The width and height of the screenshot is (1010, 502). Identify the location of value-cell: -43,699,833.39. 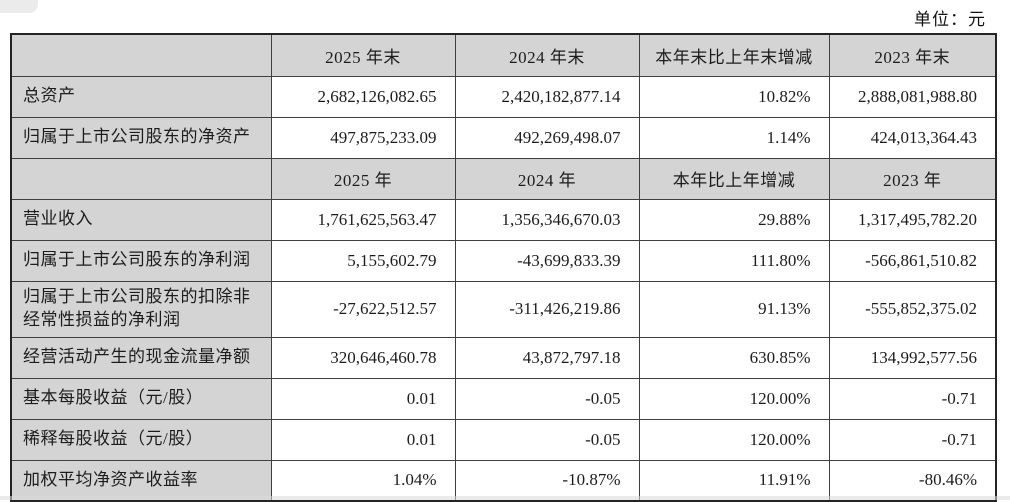
(547, 260).